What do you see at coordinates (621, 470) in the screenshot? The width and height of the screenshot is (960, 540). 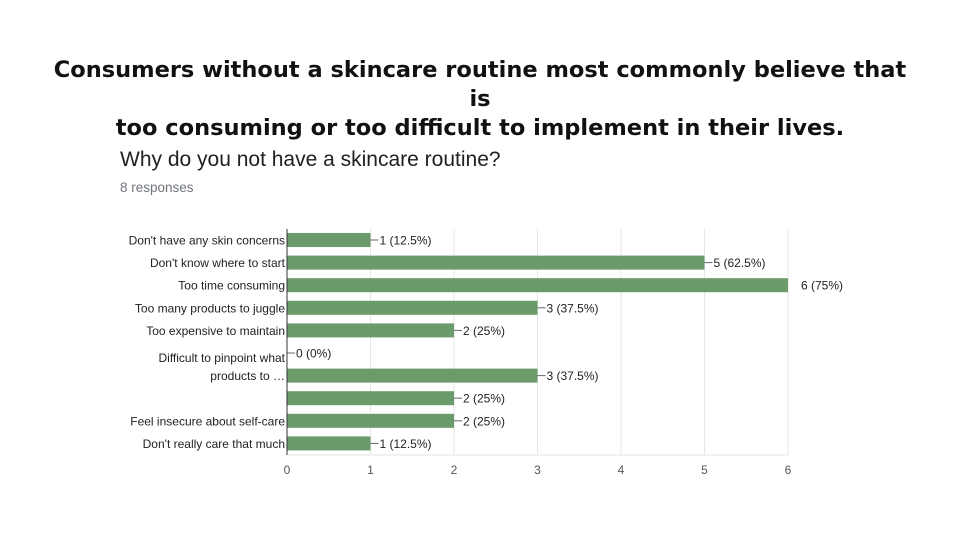 I see `x-tick-label: 4` at bounding box center [621, 470].